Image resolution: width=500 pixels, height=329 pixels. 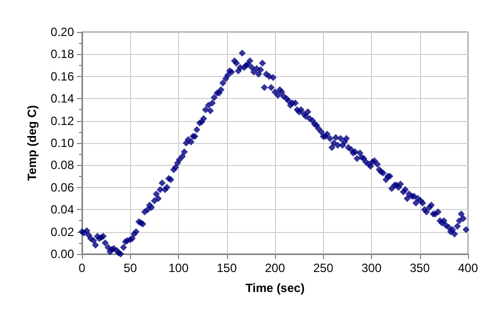 I want to click on x-axis-title: Time (sec), so click(x=275, y=288).